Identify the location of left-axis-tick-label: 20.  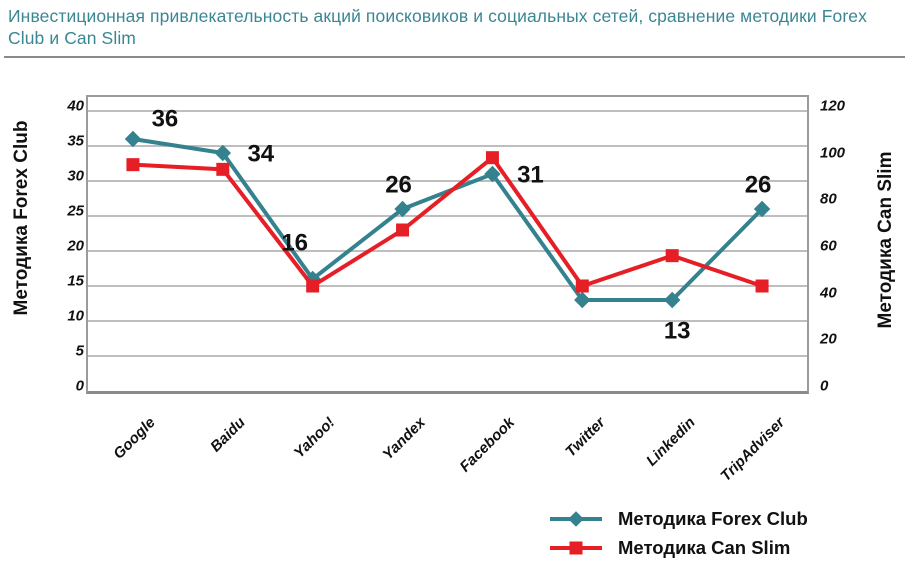
(75, 246).